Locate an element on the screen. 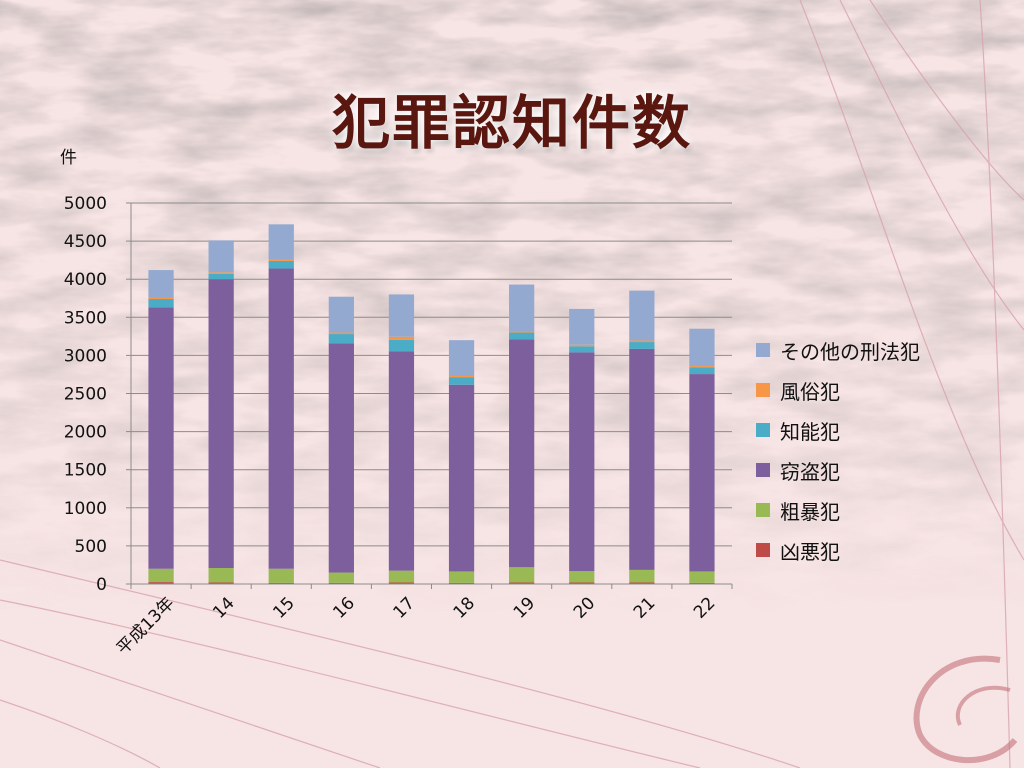 The width and height of the screenshot is (1024, 768). y-tick-label: 3000 is located at coordinates (85, 356).